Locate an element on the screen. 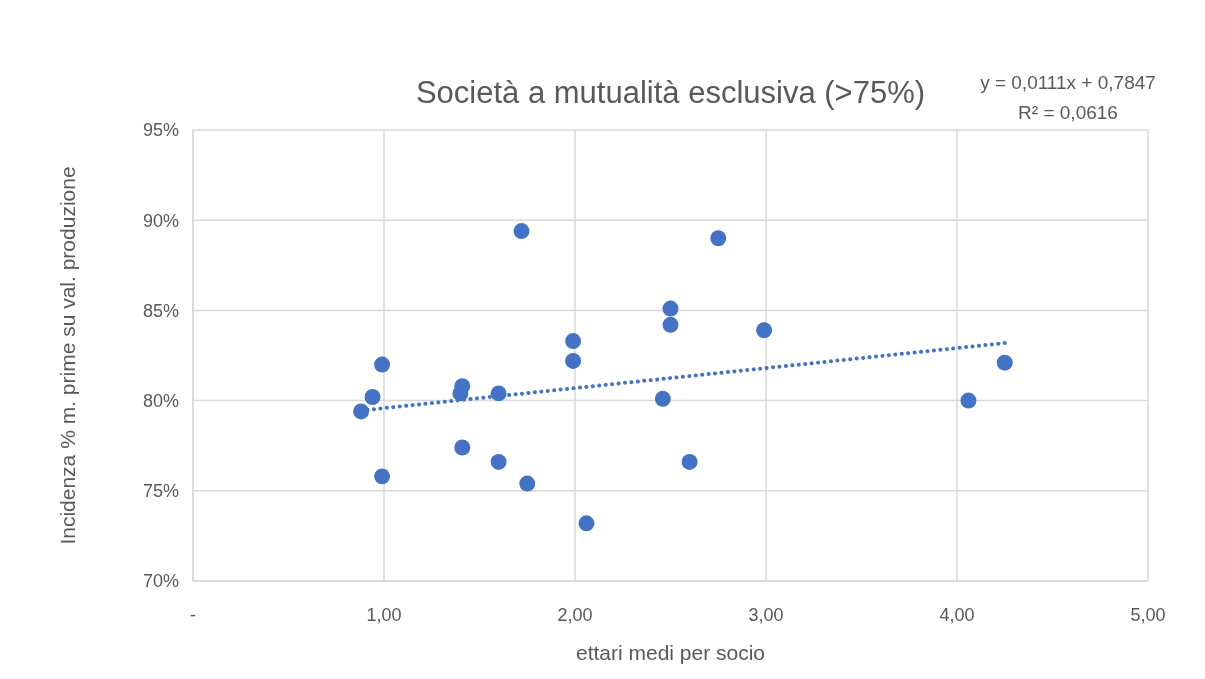  y-axis-title: Incidenza % m. prime su val. produzione is located at coordinates (67, 355).